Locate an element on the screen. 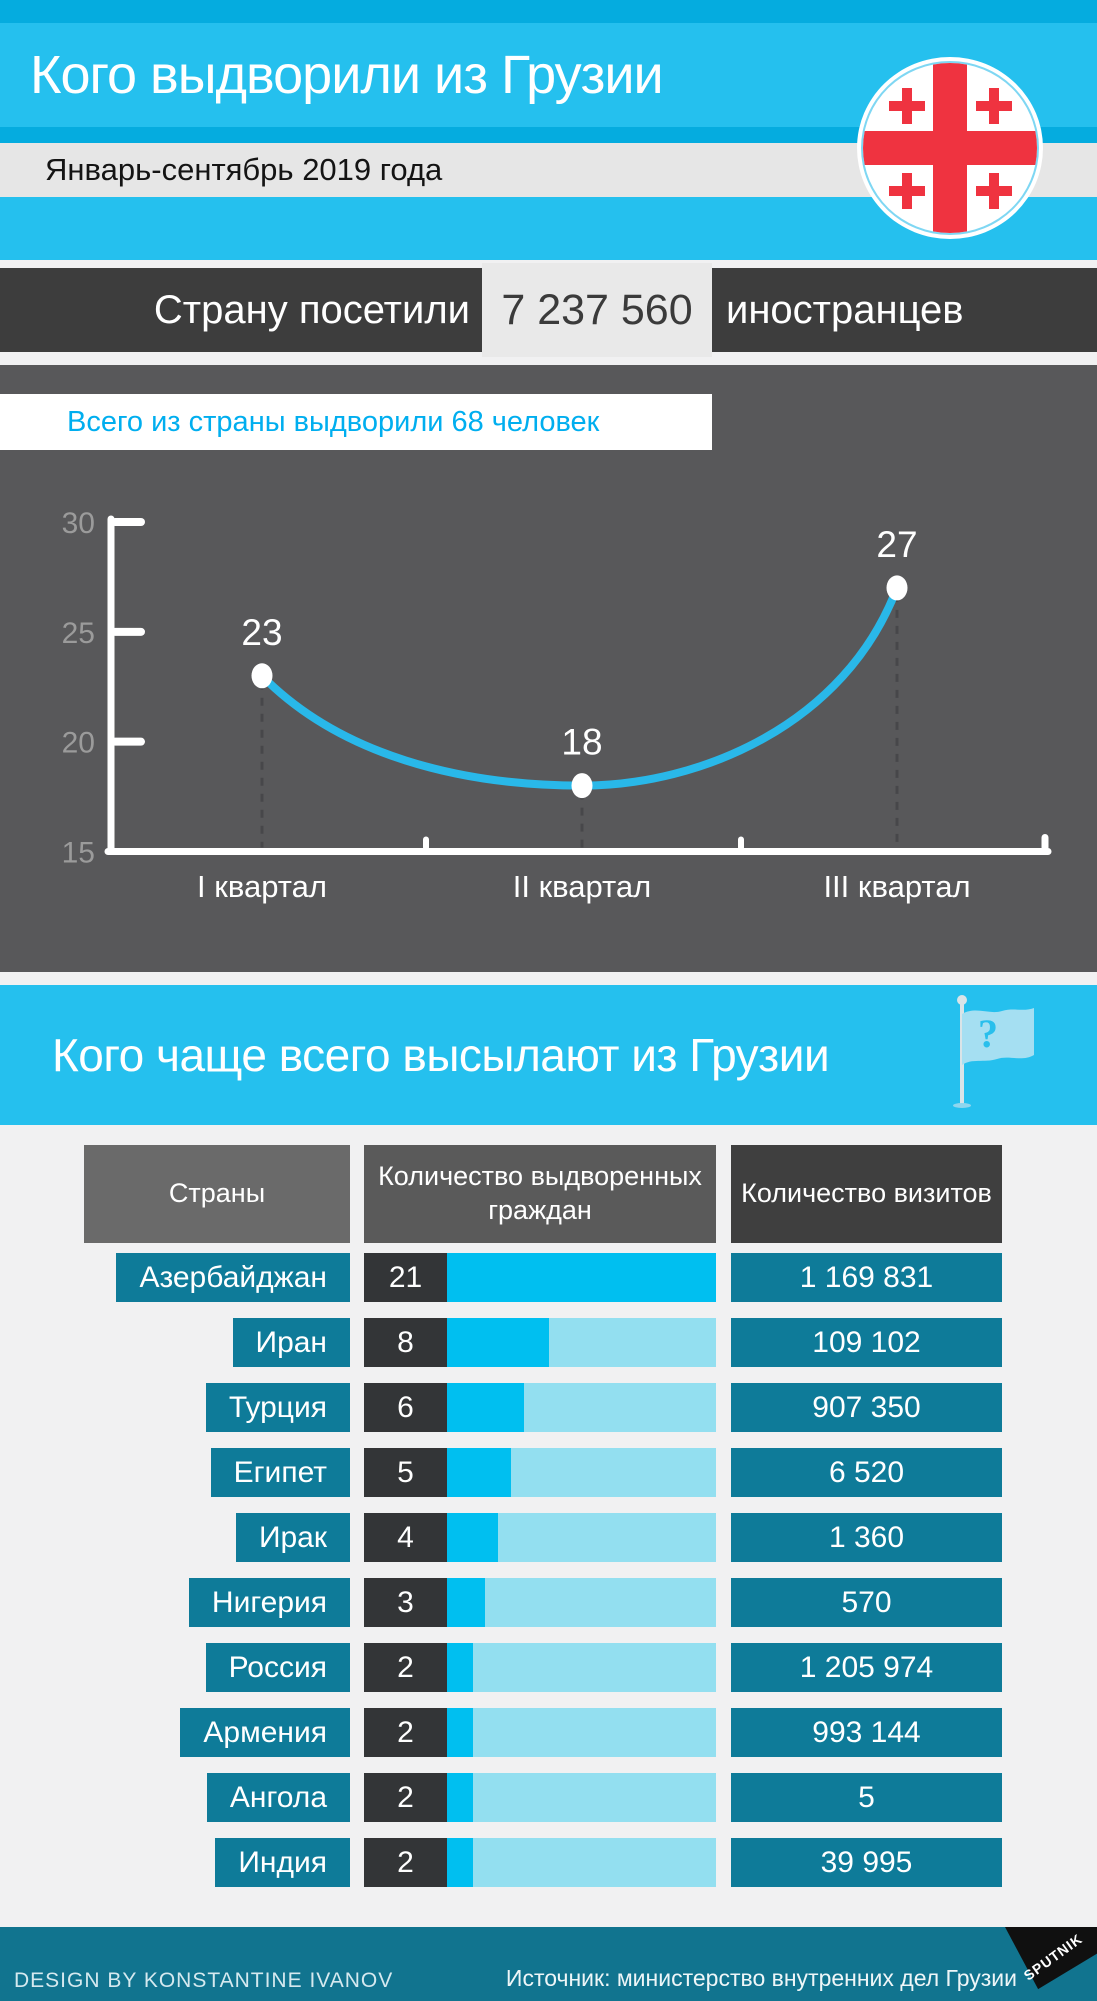 The image size is (1097, 2001). georgia-flag-icon is located at coordinates (950, 148).